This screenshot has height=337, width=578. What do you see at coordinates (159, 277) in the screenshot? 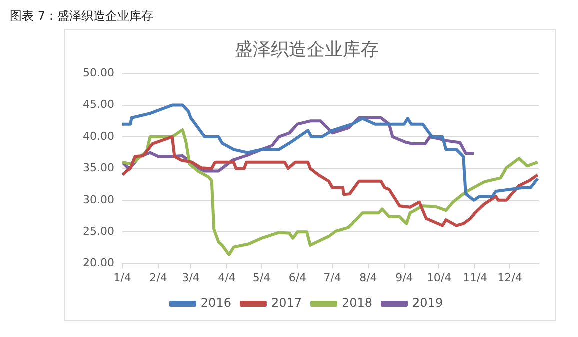
I see `x-tick-label: 2/4` at bounding box center [159, 277].